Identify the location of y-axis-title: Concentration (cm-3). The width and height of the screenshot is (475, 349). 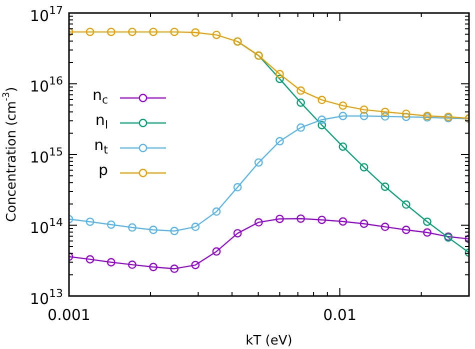
(11, 154).